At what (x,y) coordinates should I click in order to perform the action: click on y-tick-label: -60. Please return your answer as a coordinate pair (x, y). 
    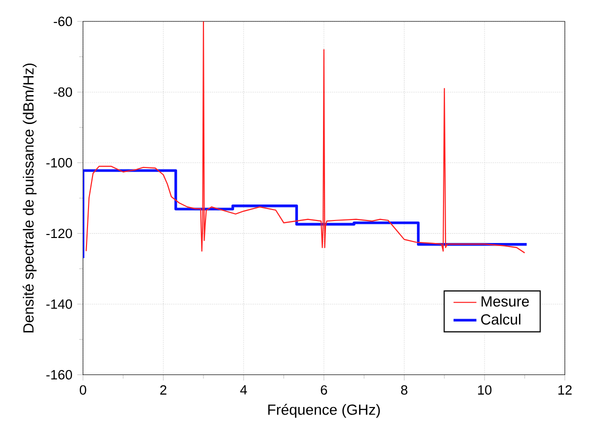
    Looking at the image, I should click on (63, 21).